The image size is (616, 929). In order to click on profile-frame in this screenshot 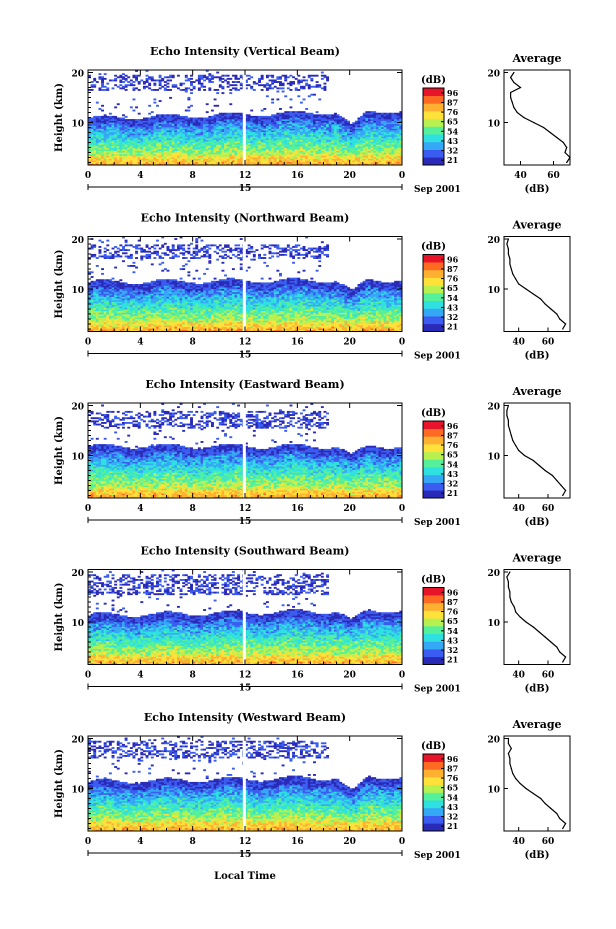, I will do `click(537, 117)`.